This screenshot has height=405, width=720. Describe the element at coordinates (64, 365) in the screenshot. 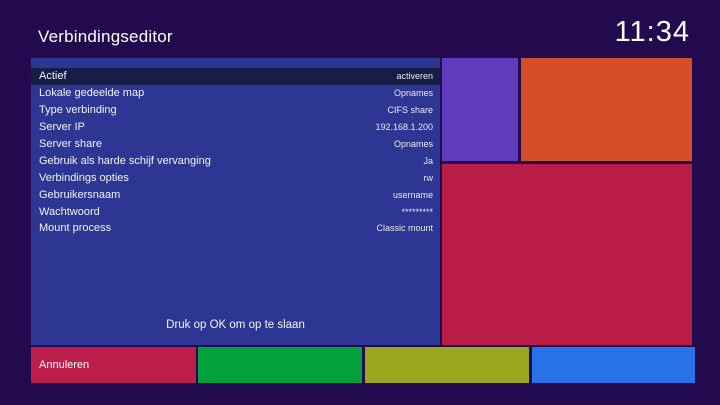

I see `cancel-button-label: Annuleren` at that location.